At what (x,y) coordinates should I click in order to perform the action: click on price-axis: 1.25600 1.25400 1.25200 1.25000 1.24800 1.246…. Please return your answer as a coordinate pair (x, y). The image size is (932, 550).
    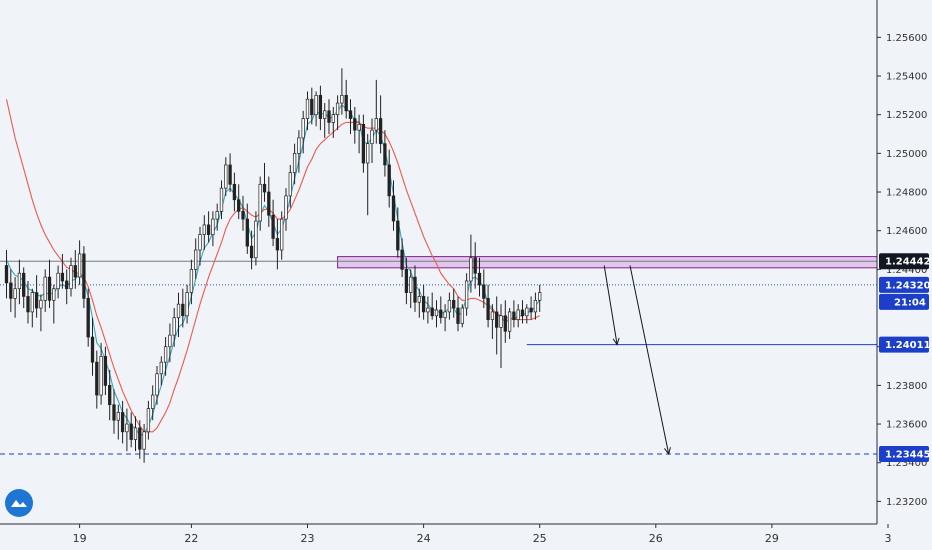
    Looking at the image, I should click on (904, 262).